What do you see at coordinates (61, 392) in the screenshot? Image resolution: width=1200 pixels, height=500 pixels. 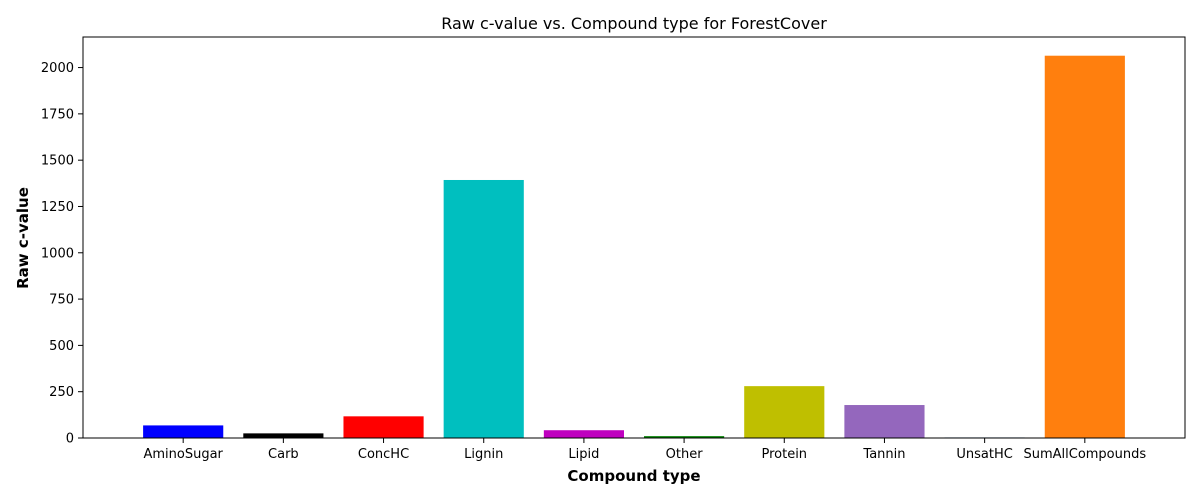 I see `y-tick-label: 250` at bounding box center [61, 392].